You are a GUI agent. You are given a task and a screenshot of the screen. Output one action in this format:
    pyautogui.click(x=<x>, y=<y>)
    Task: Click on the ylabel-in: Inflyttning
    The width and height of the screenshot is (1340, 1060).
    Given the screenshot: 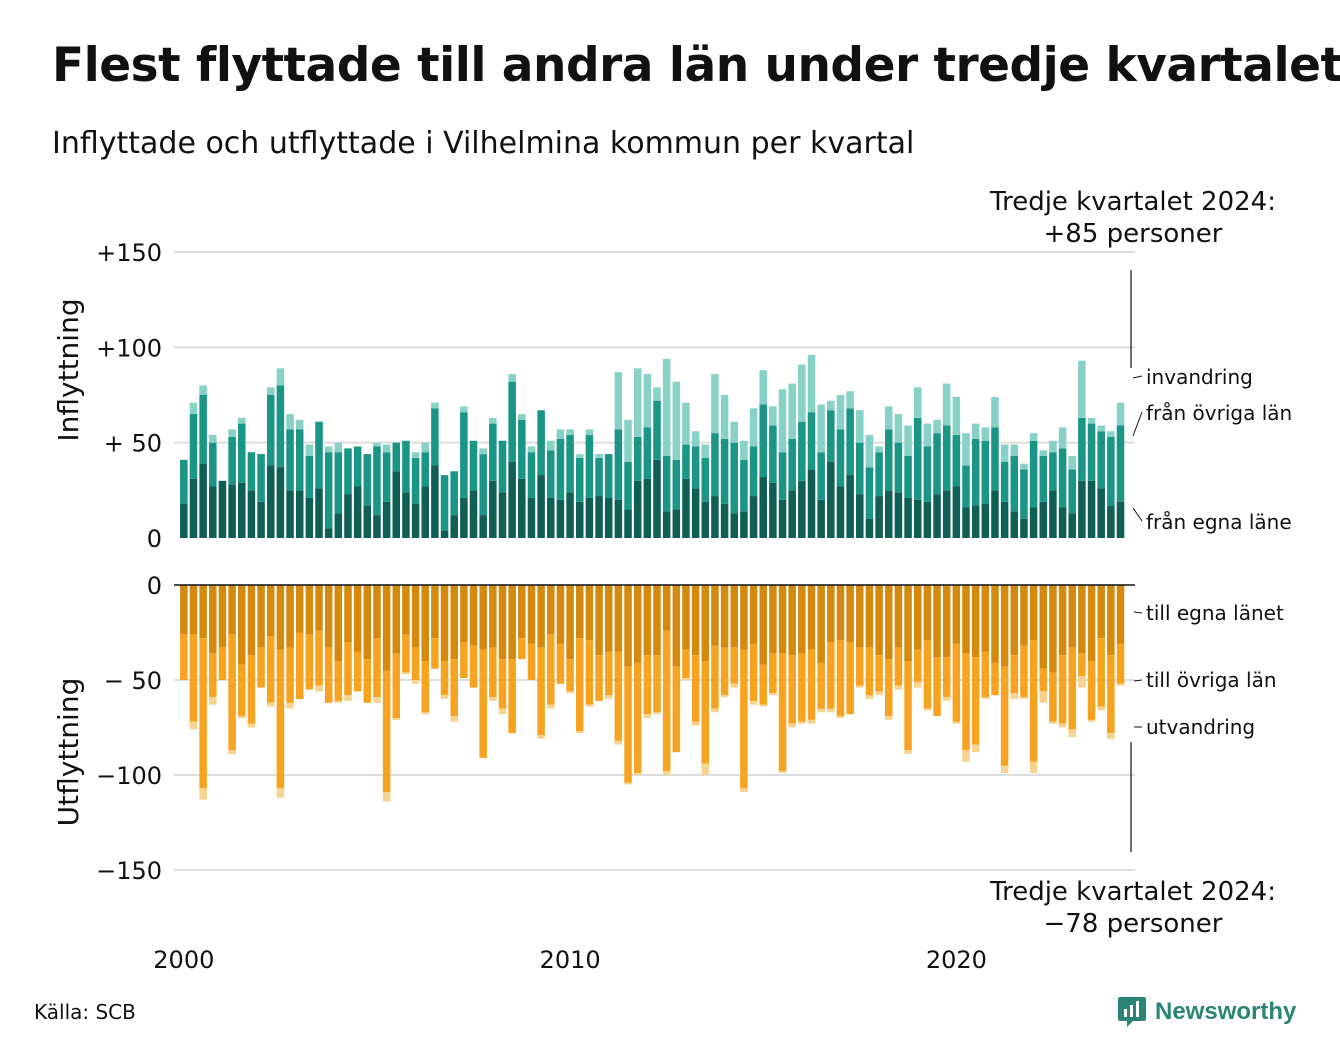 What is the action you would take?
    pyautogui.click(x=68, y=369)
    